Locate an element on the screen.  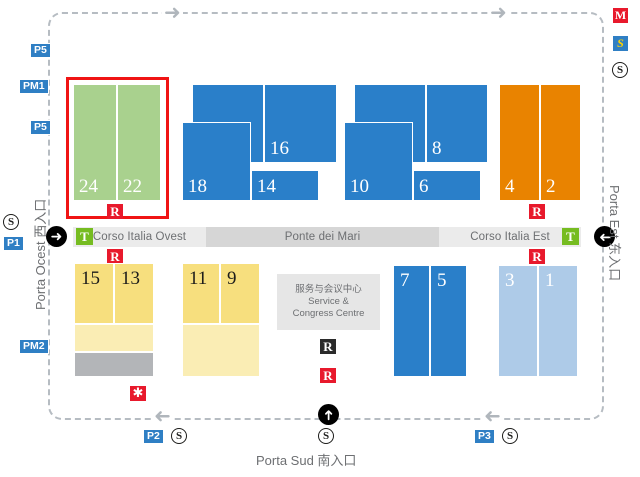
parking-badge-p5-lower: P5 is located at coordinates (40, 128).